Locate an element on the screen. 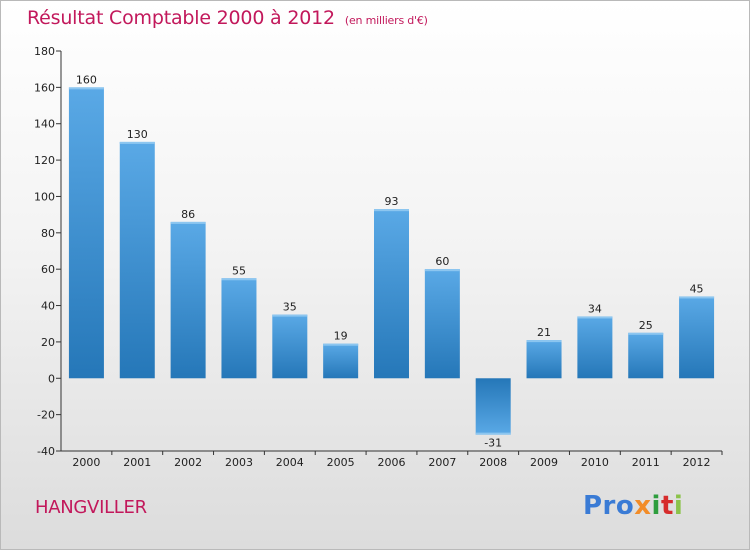  y-tick-label: 140 is located at coordinates (44, 124).